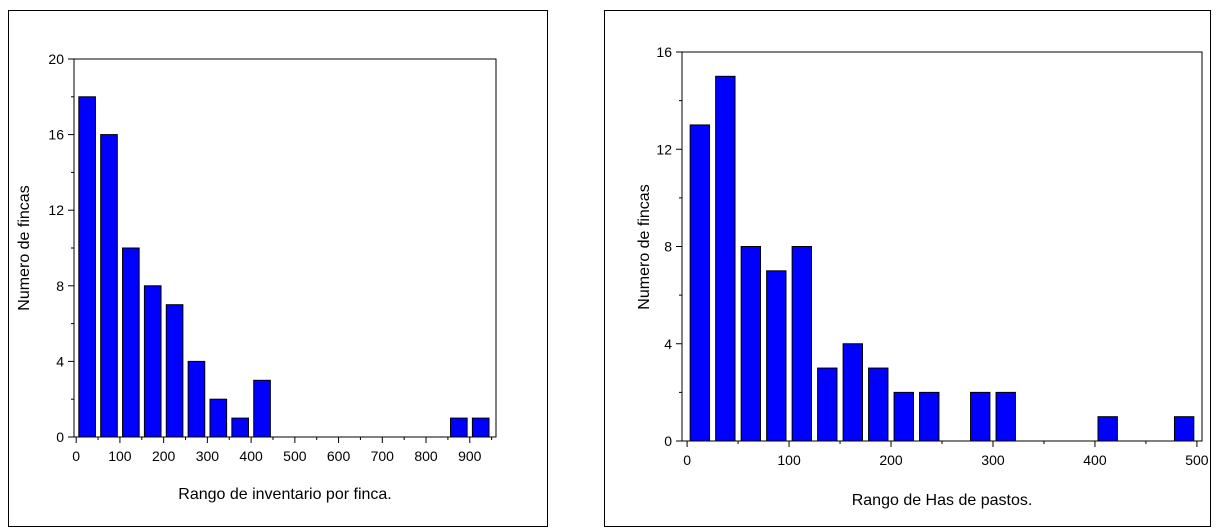 The width and height of the screenshot is (1219, 528). I want to click on bar-212.5, so click(903, 416).